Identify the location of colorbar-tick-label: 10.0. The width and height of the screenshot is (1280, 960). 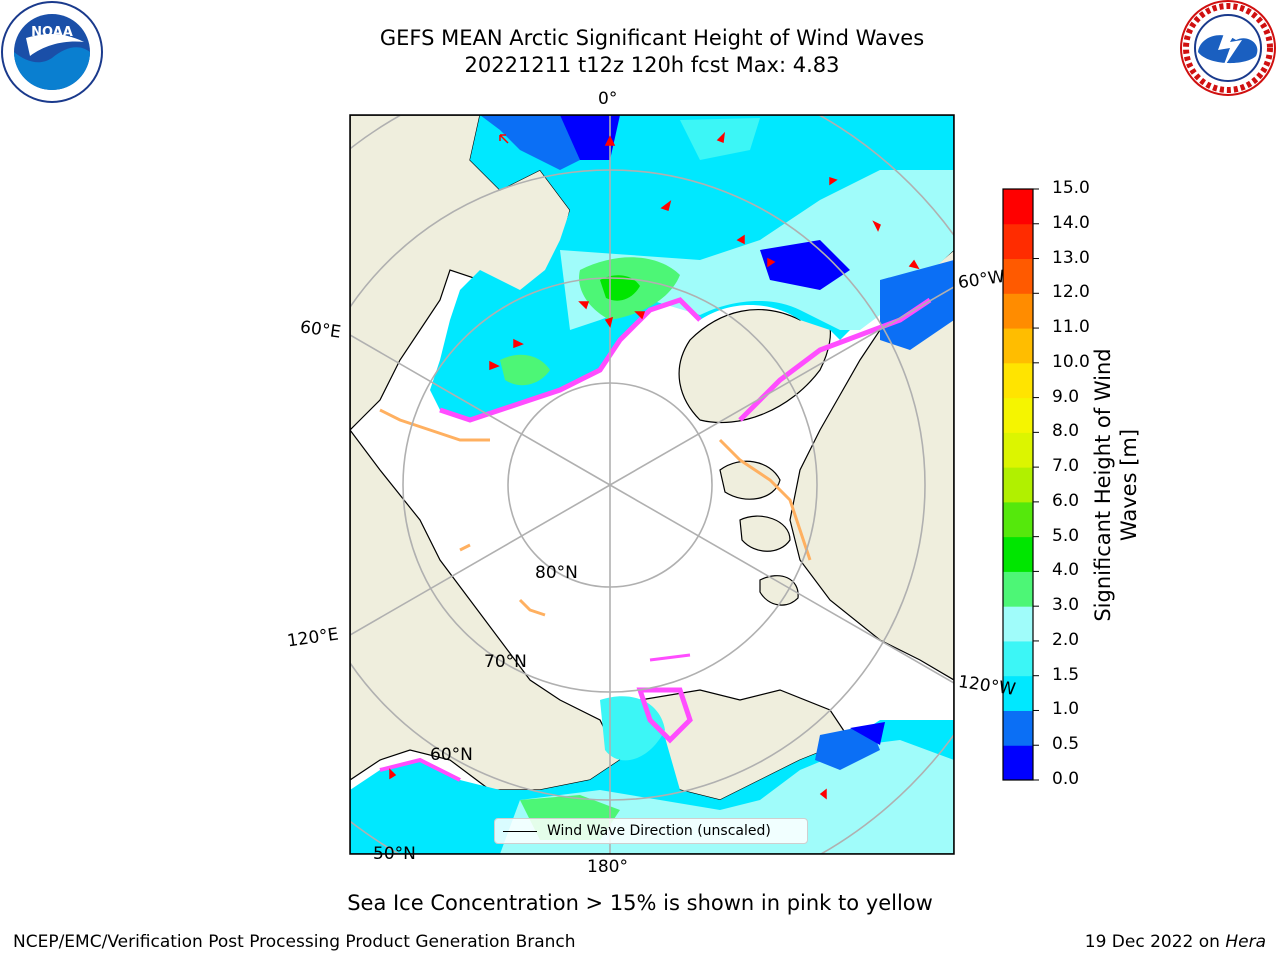
(1071, 361).